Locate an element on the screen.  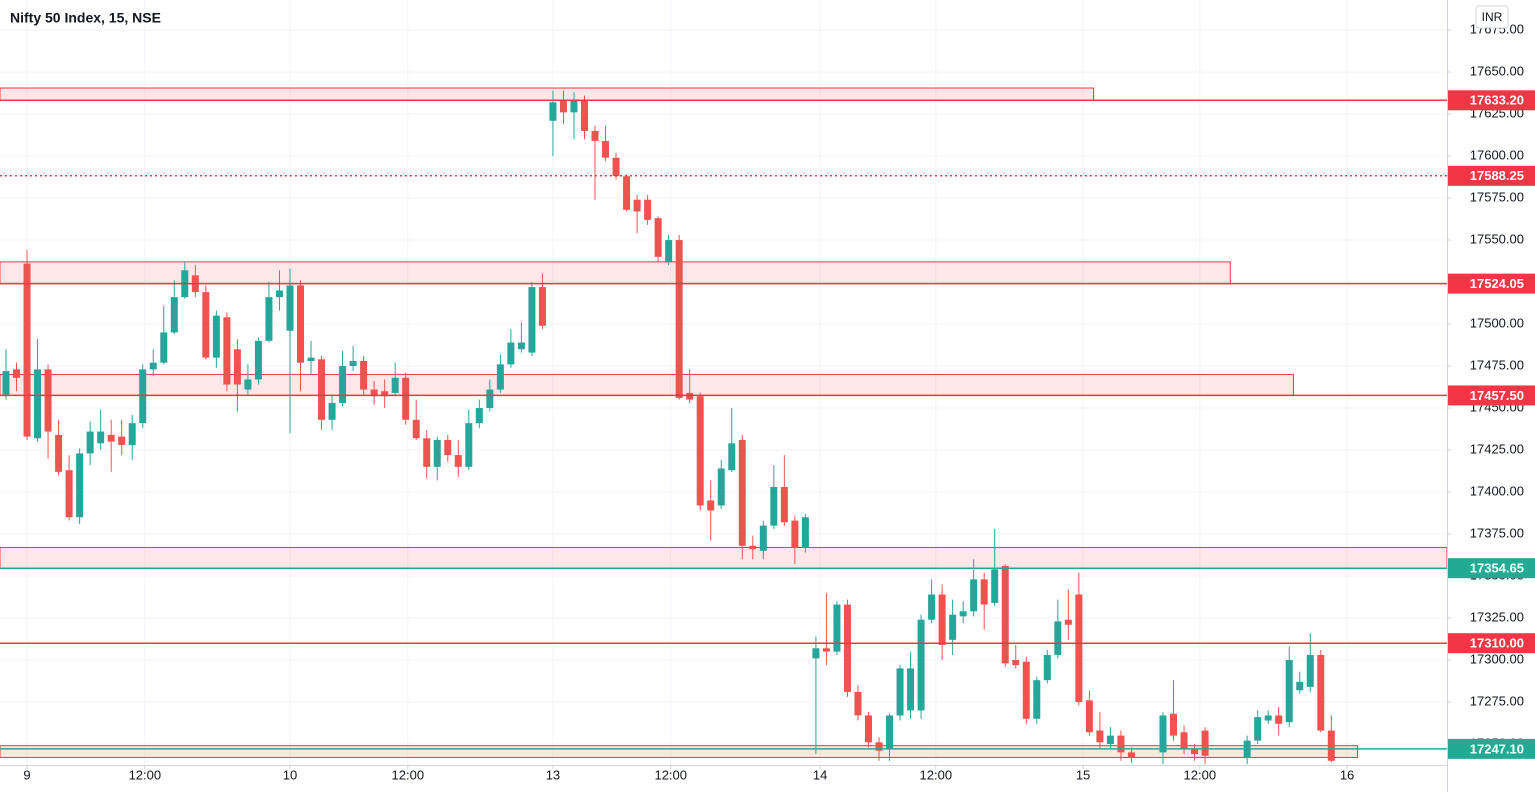
y-tick-label: 17500.00 is located at coordinates (1497, 322).